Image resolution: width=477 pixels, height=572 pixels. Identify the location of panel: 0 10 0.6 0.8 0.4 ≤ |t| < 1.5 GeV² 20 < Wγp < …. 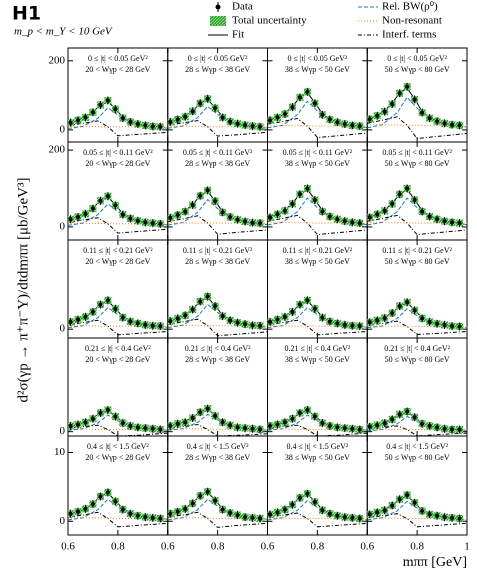
(111, 494).